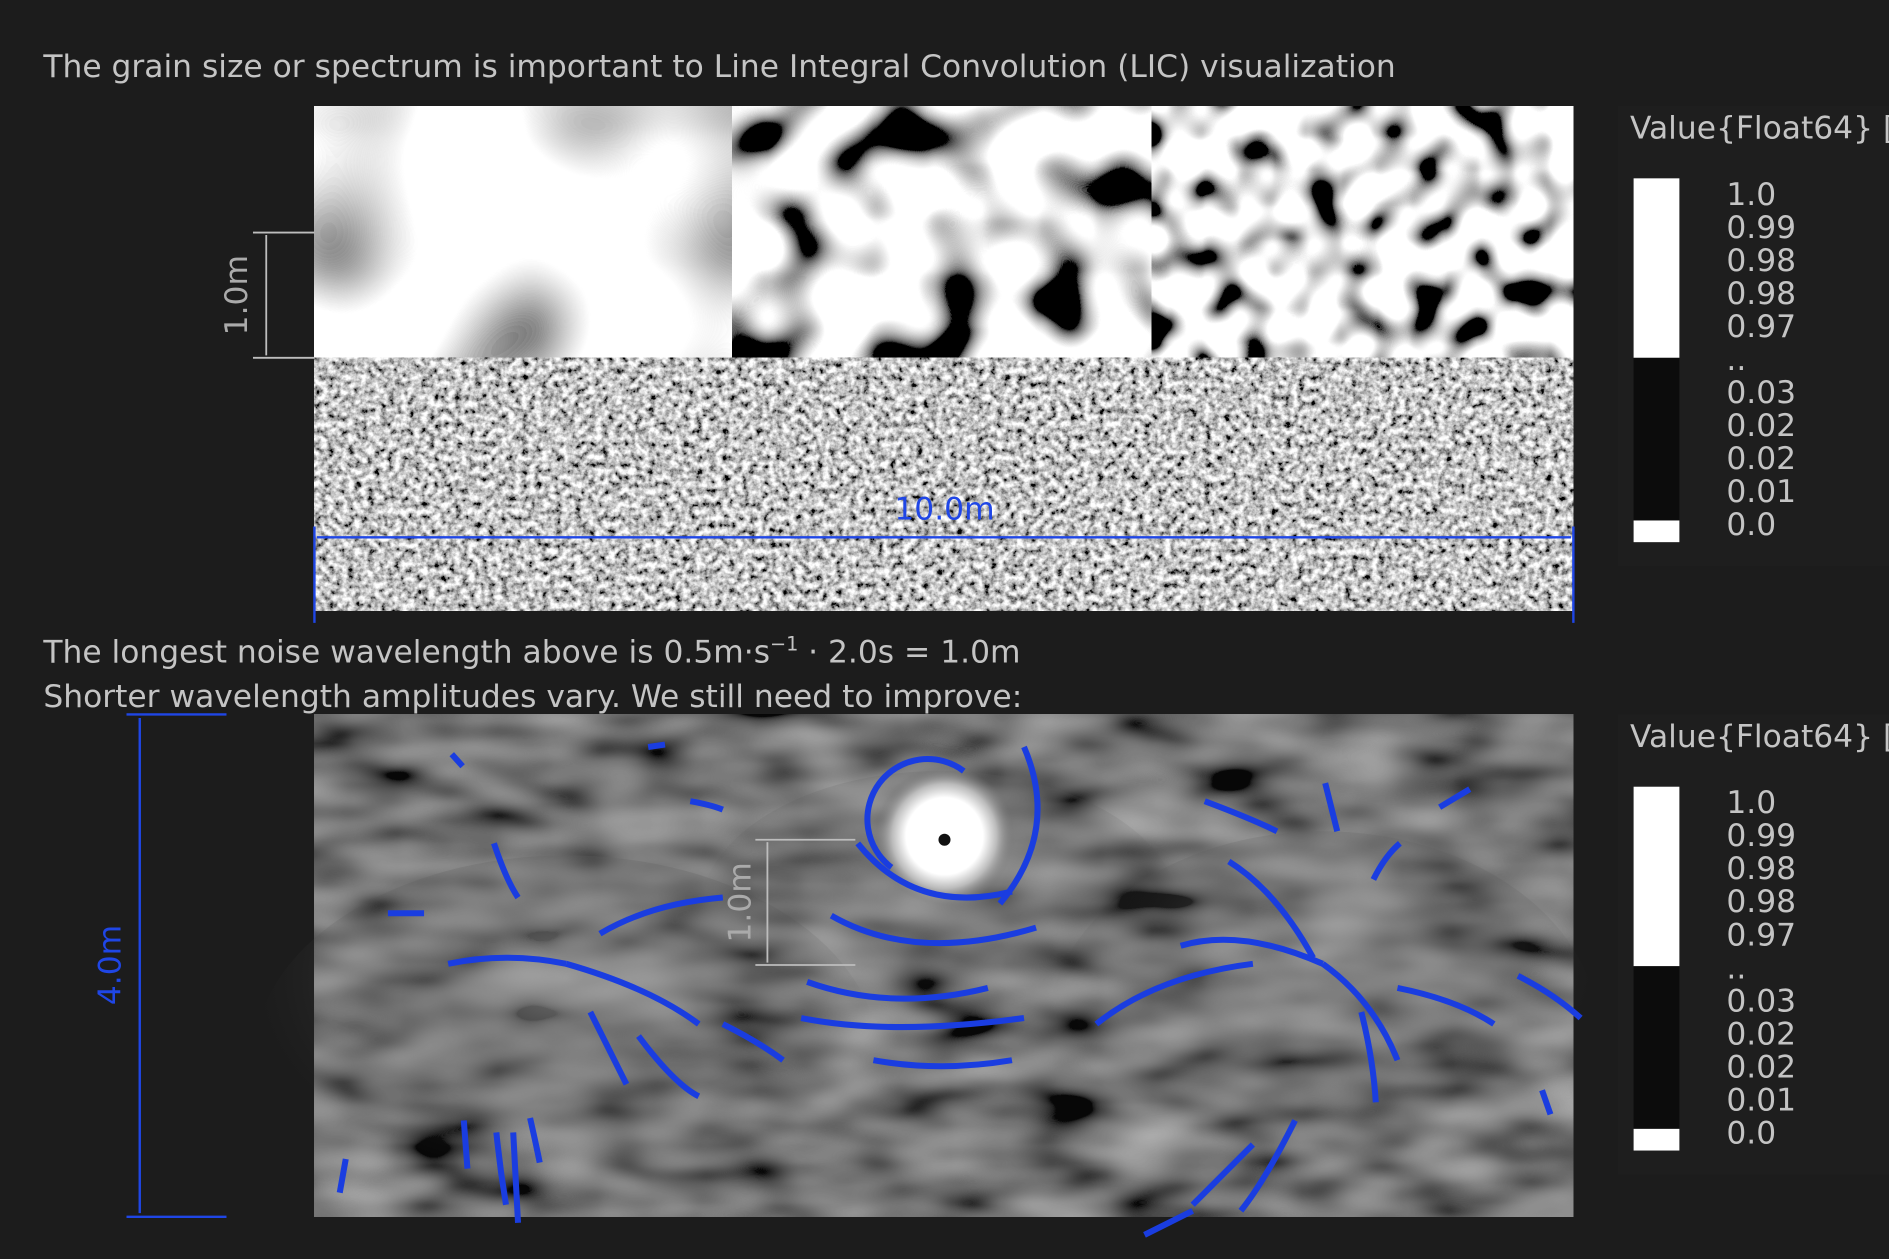 This screenshot has height=1259, width=1889. What do you see at coordinates (944, 509) in the screenshot?
I see `dim-label: 10.0m` at bounding box center [944, 509].